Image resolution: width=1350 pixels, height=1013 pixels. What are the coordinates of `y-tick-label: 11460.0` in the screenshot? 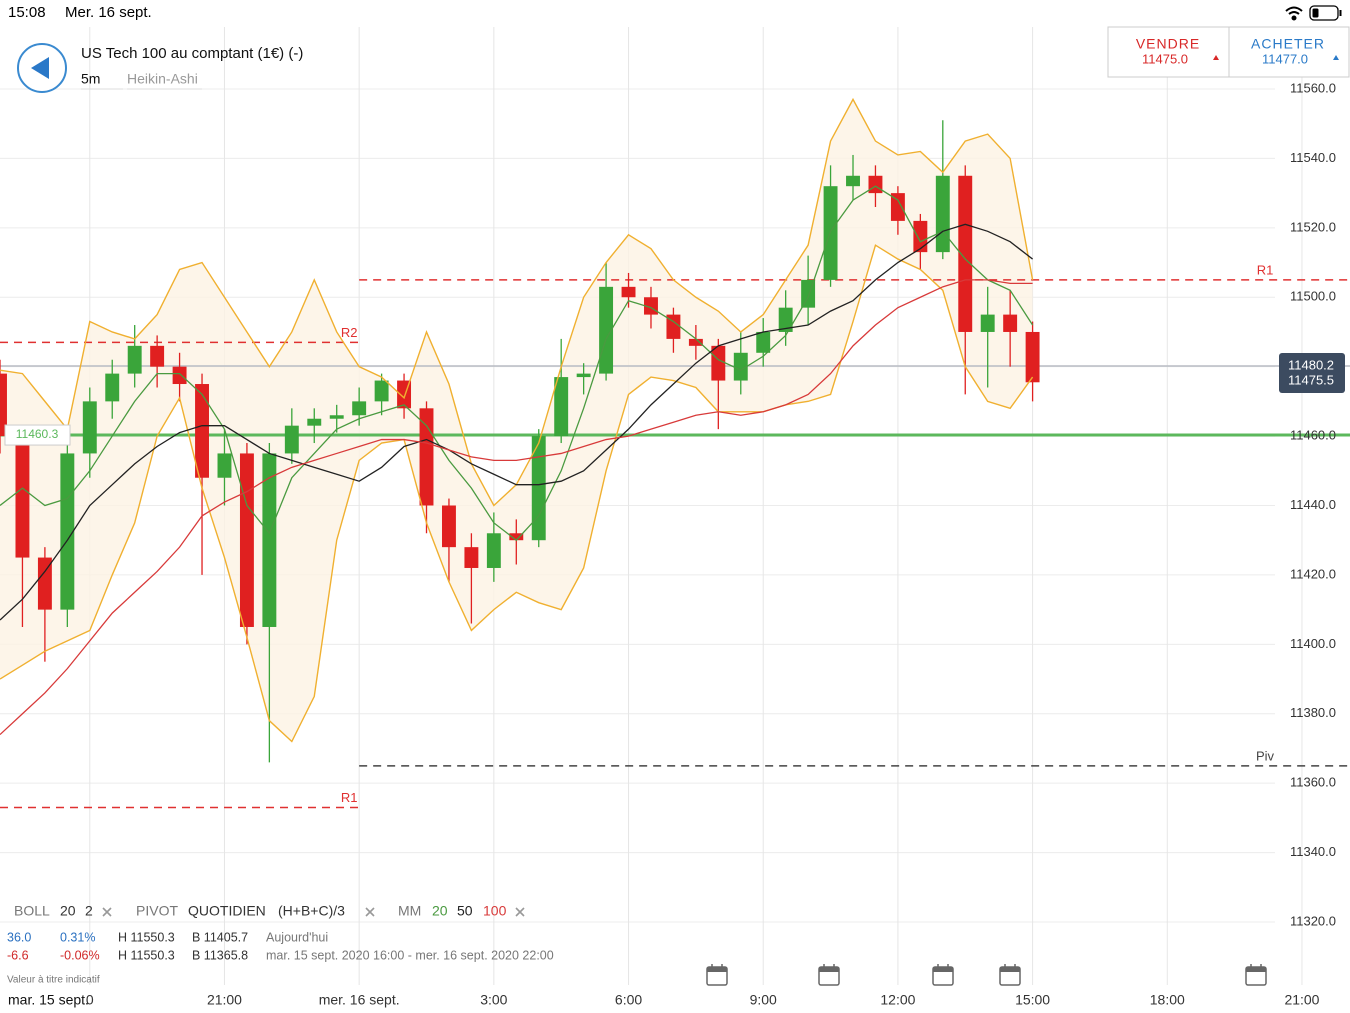 It's located at (1313, 435).